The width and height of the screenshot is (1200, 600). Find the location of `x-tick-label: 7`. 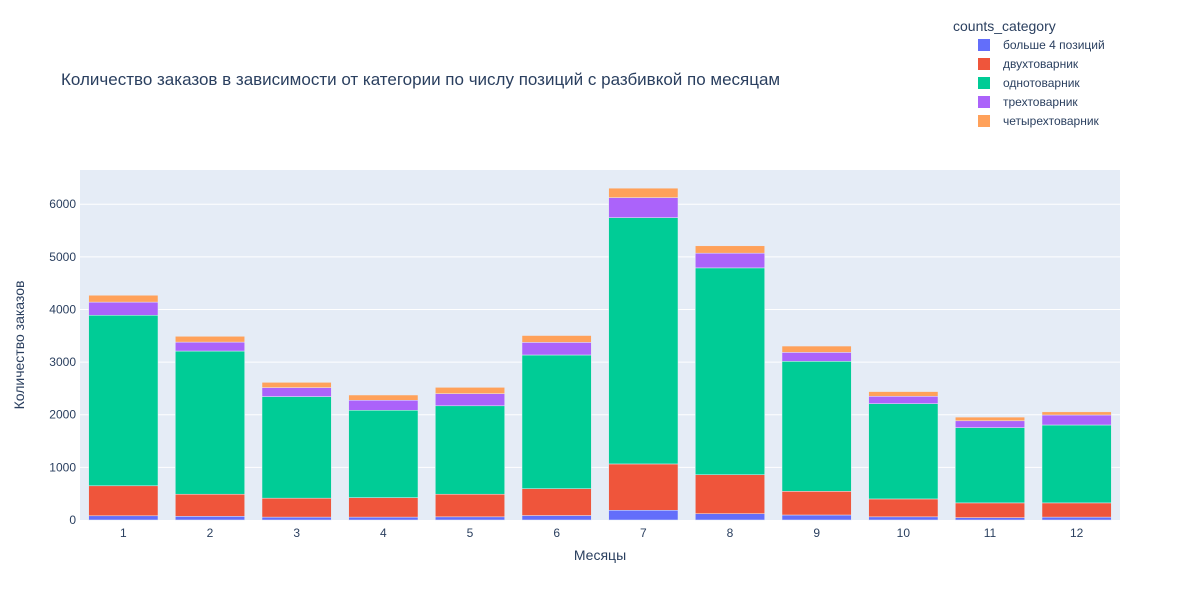

x-tick-label: 7 is located at coordinates (643, 533).